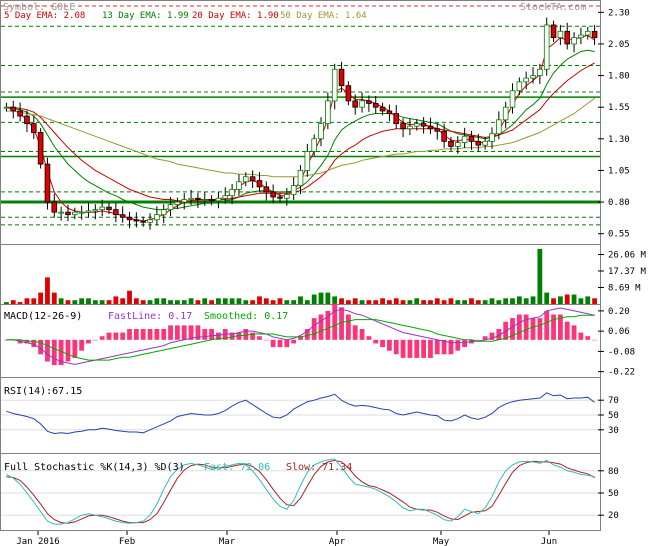 The height and width of the screenshot is (546, 655). Describe the element at coordinates (319, 467) in the screenshot. I see `stochastic-slow-label: Slow: 71.34` at that location.